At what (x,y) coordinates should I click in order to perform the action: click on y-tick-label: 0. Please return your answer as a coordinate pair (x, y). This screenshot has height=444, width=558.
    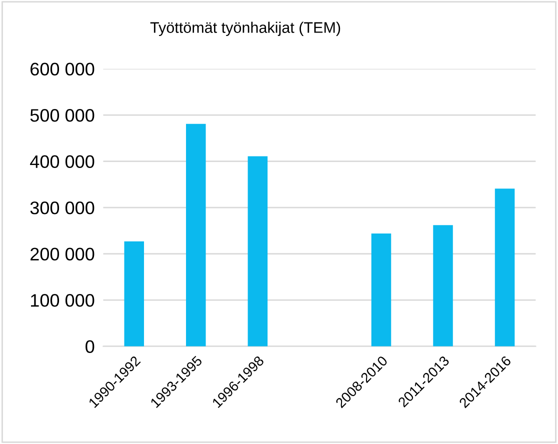
    Looking at the image, I should click on (90, 347).